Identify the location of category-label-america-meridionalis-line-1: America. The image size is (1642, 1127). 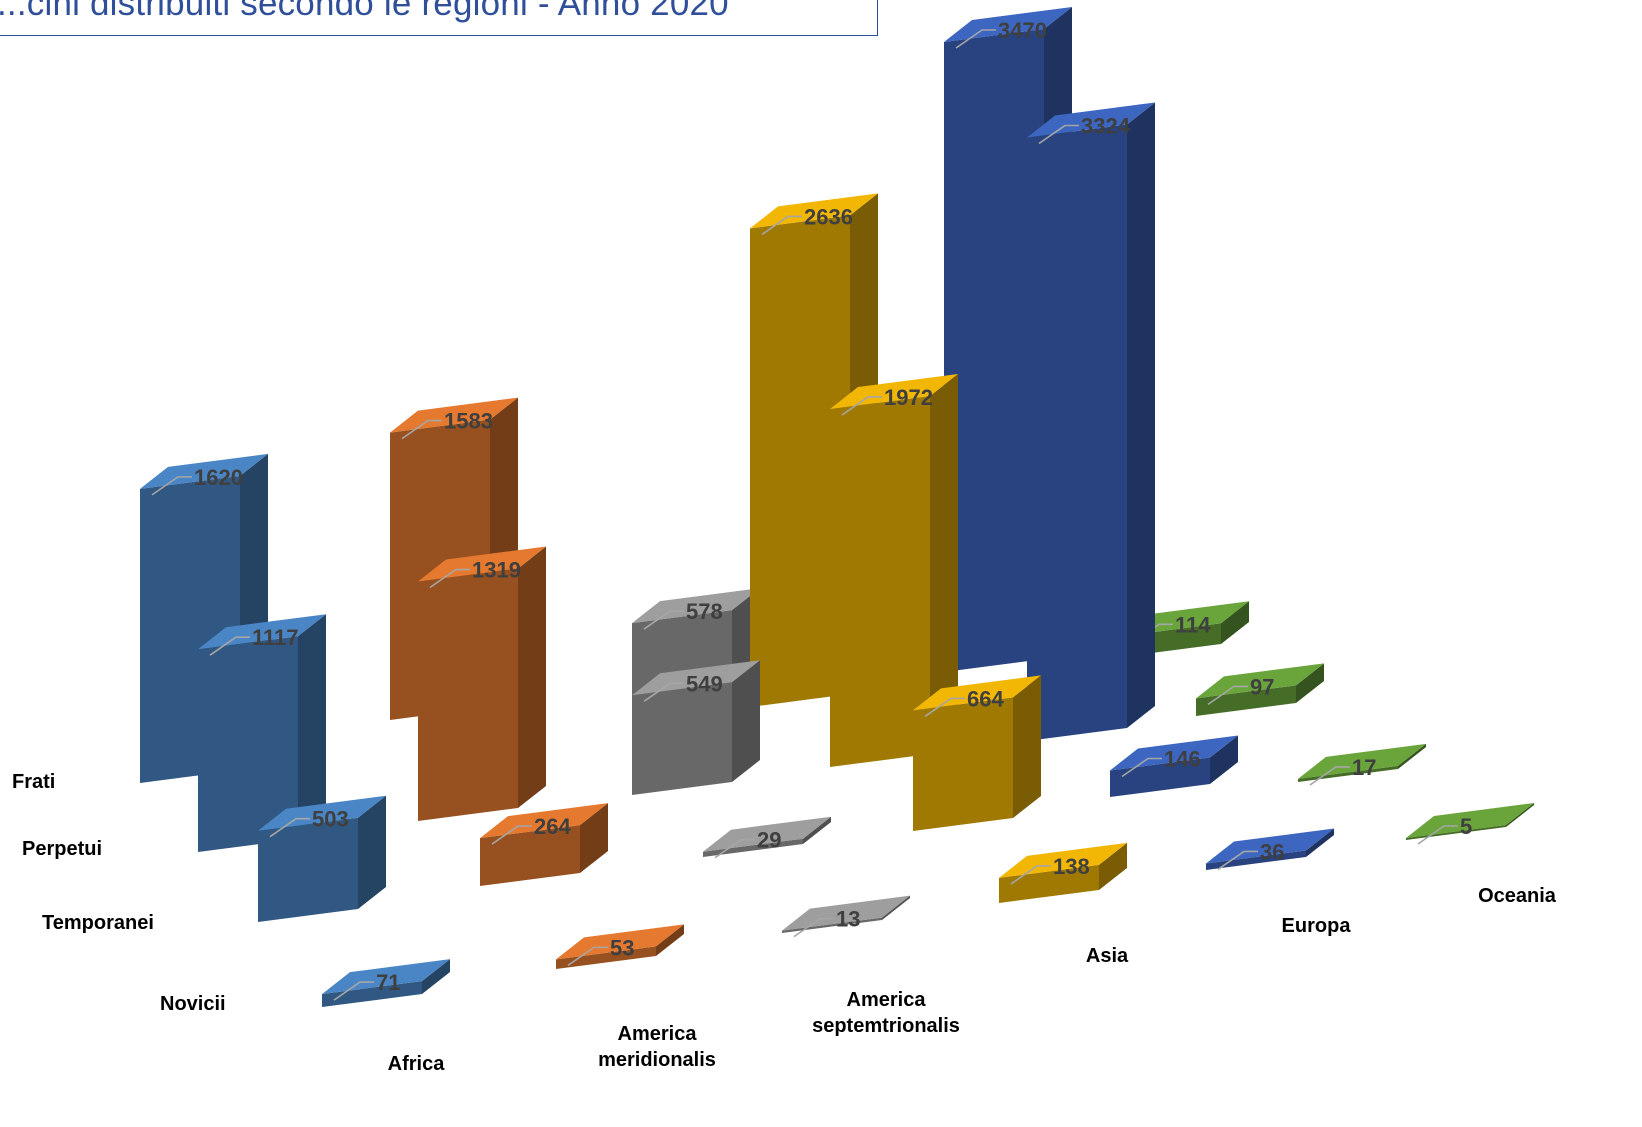
(658, 1034).